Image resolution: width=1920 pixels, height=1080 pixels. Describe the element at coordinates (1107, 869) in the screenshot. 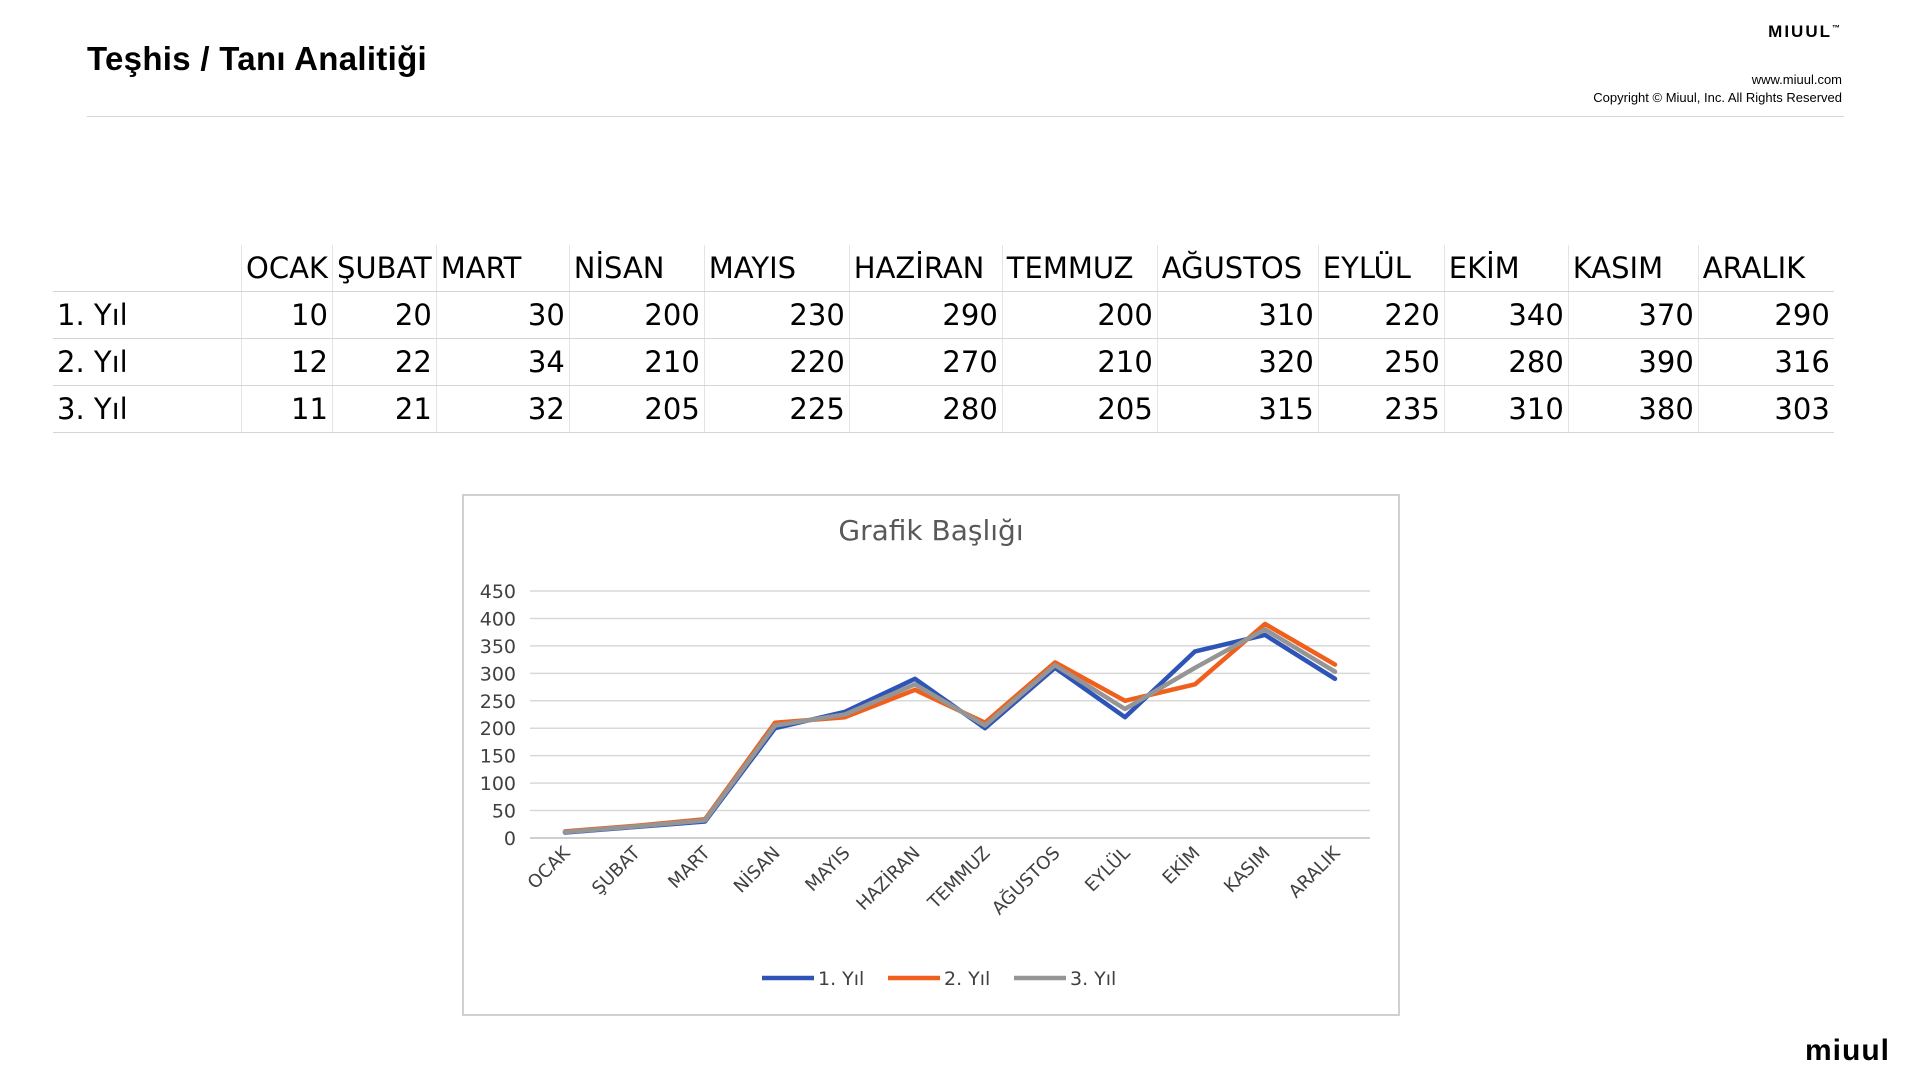

I see `x-tick-label: EYLÜL` at that location.